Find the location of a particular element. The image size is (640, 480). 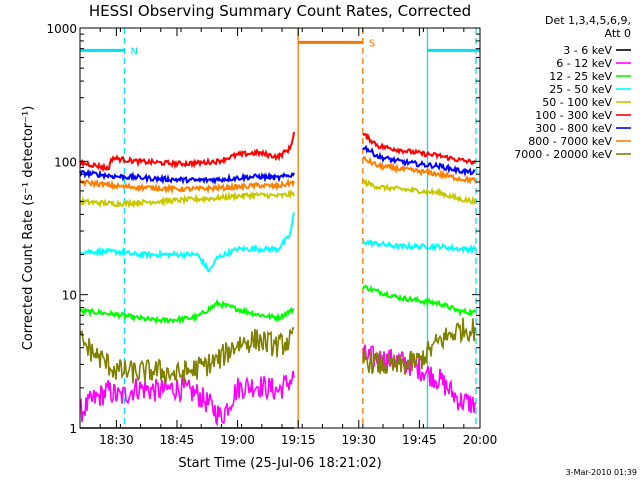

legend-label-3: 25 - 50 keV is located at coordinates (580, 89).